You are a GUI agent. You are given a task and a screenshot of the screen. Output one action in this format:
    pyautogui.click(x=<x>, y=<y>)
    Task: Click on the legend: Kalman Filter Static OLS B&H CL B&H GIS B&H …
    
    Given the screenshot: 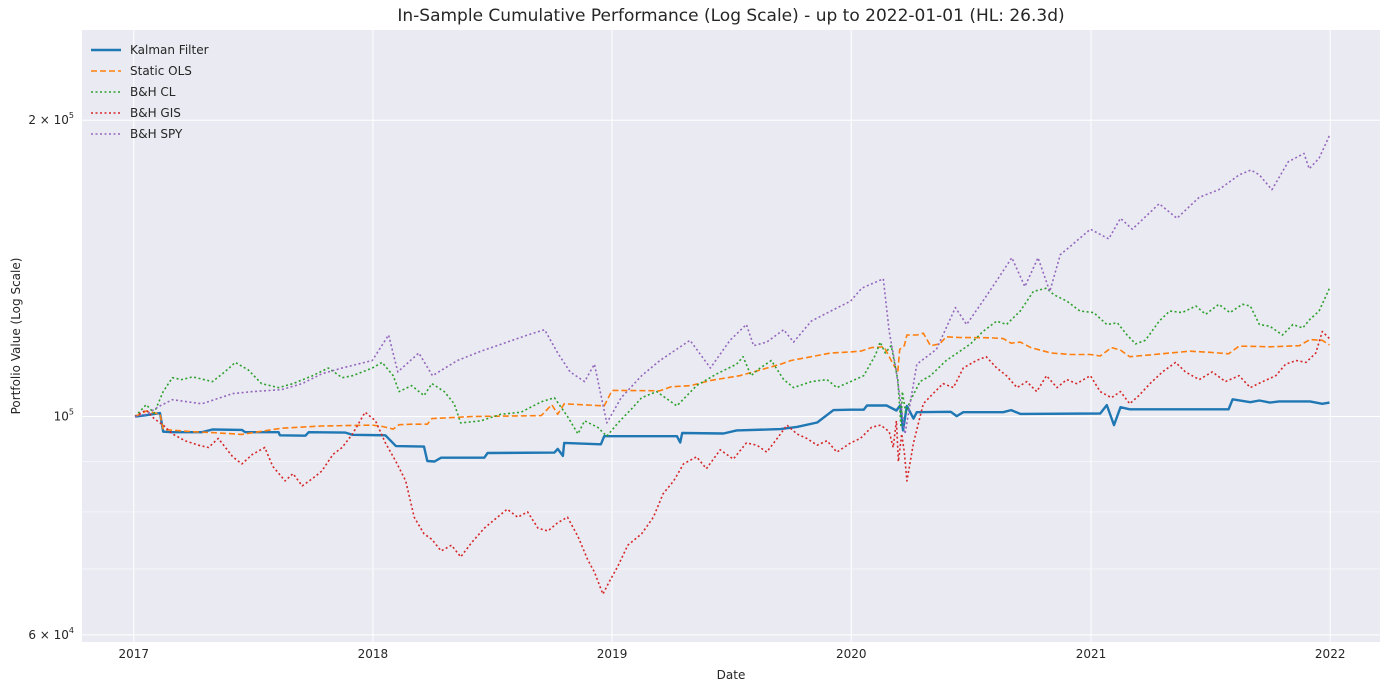 What is the action you would take?
    pyautogui.click(x=150, y=92)
    